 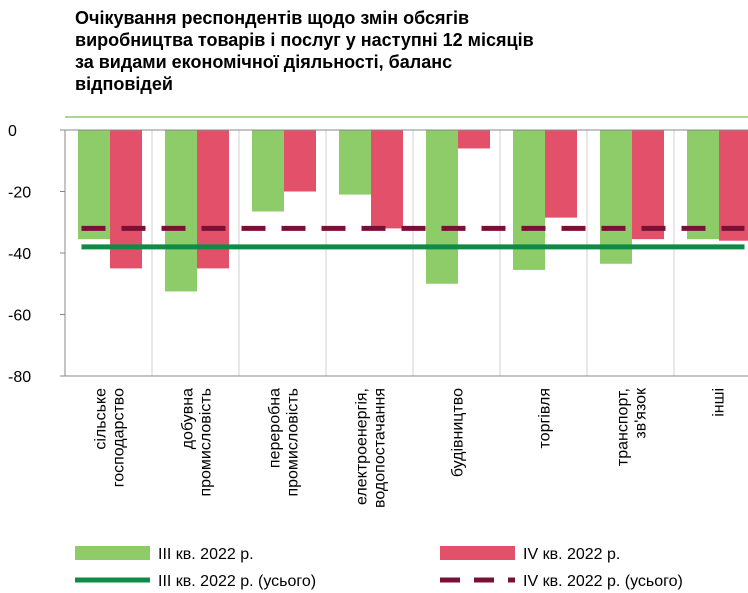 I want to click on legend-label: ІІІ кв. 2022 р. (усього), so click(x=237, y=581).